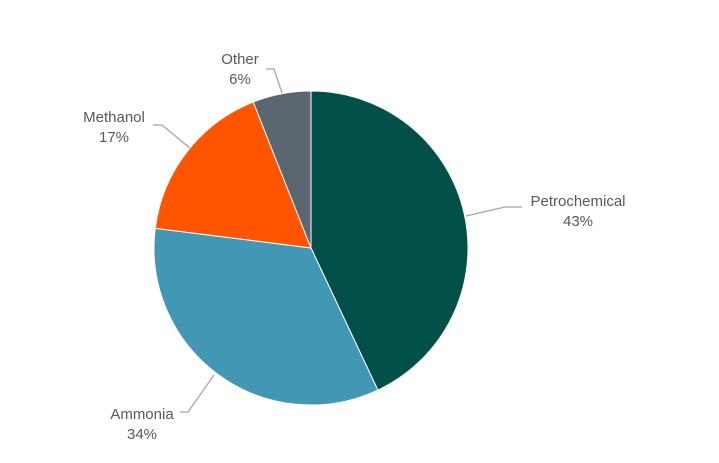 This screenshot has height=463, width=719. Describe the element at coordinates (282, 169) in the screenshot. I see `slice-other` at that location.